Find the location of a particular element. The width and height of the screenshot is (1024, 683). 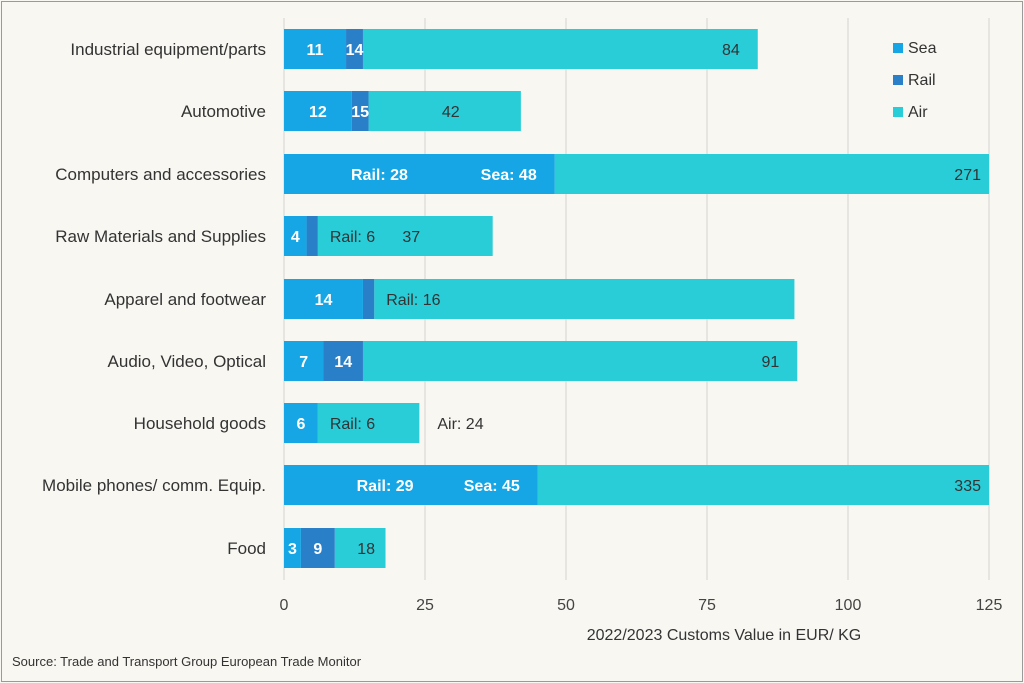

category-label: Automotive is located at coordinates (223, 111).